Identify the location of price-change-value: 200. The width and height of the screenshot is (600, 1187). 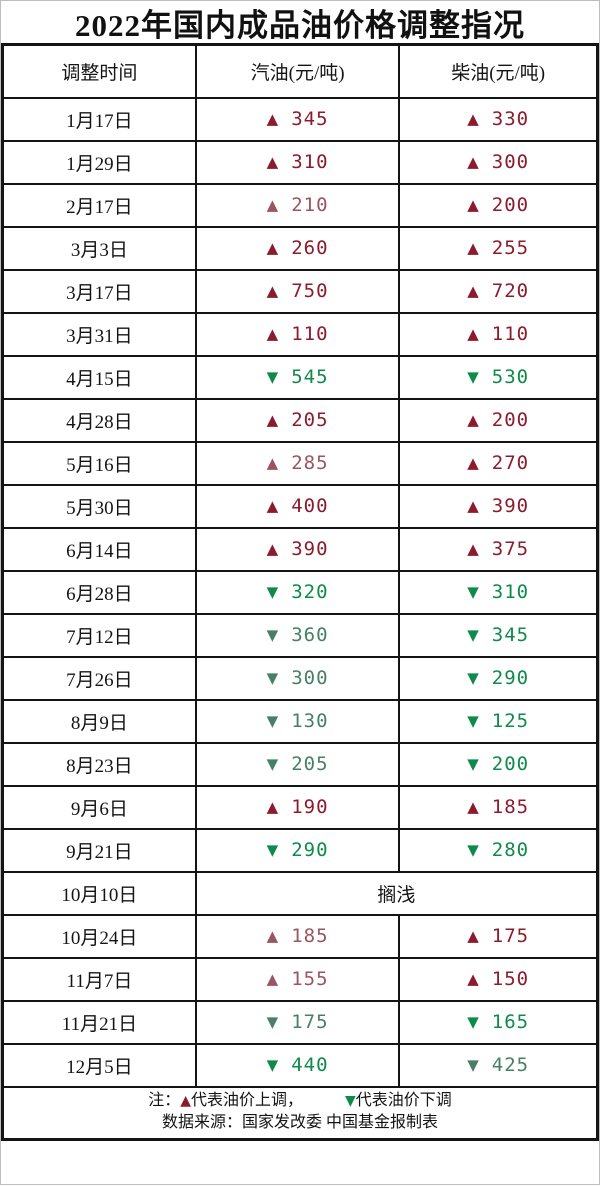
(510, 205).